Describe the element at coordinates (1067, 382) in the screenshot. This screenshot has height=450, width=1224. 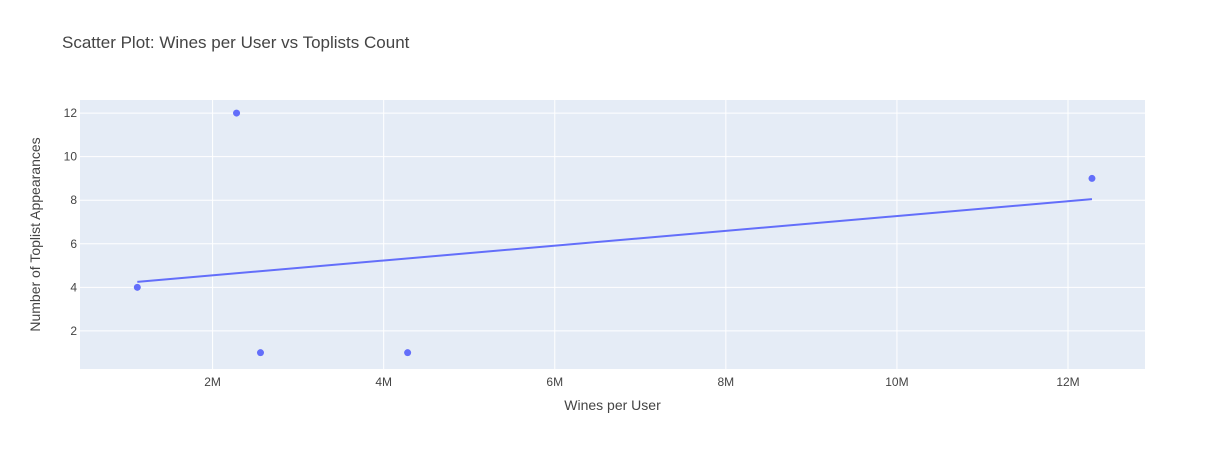
I see `x-tick-label: 12M` at that location.